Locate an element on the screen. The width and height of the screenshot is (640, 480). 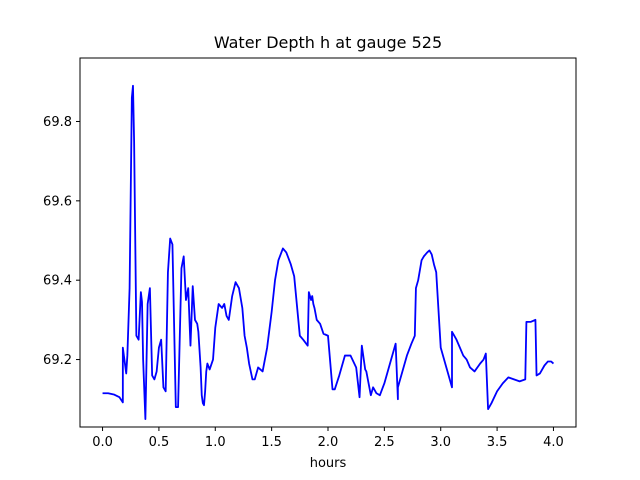
y-tick-label: 69.2 is located at coordinates (57, 360).